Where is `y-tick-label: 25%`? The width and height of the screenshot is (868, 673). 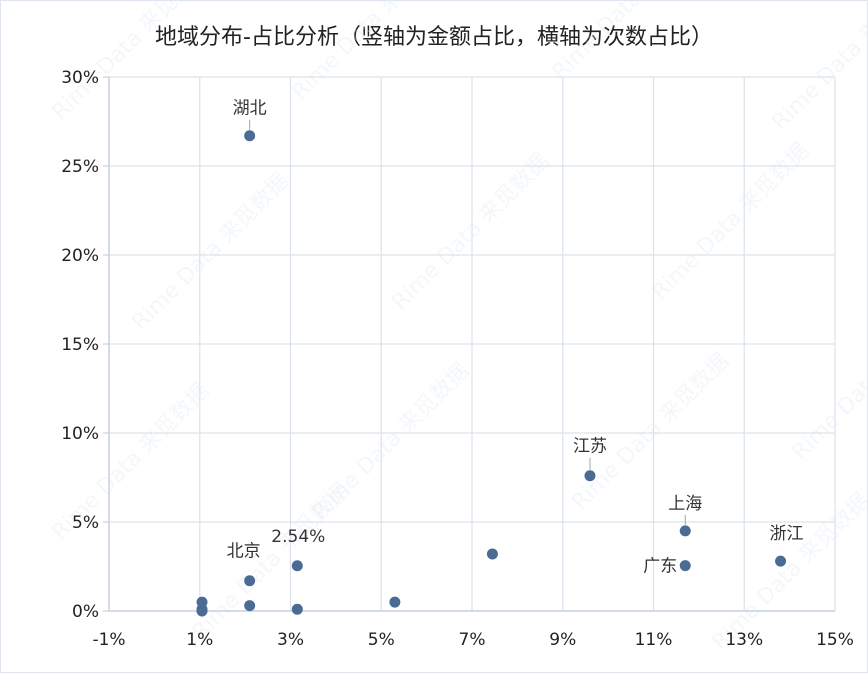 y-tick-label: 25% is located at coordinates (80, 167).